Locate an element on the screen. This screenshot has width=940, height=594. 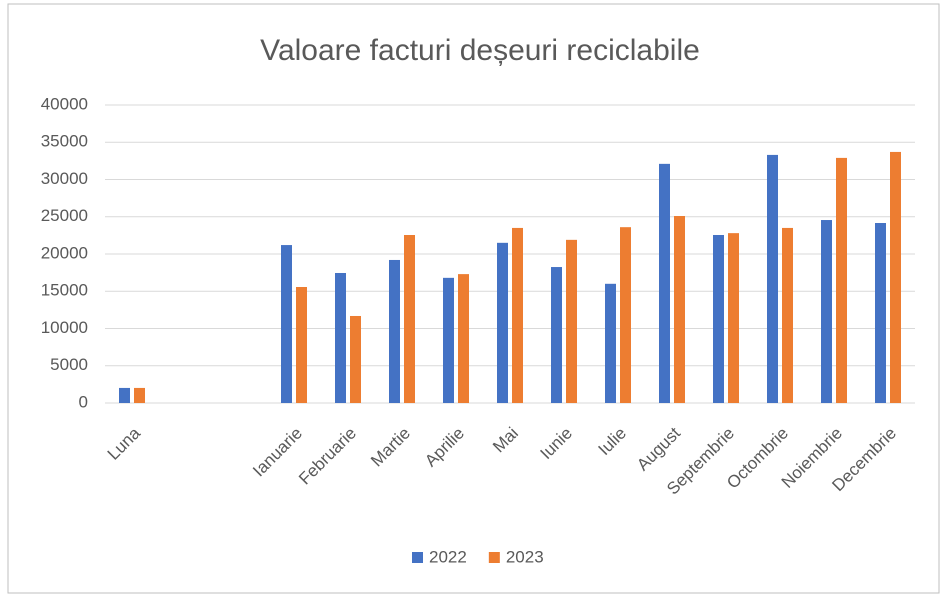
y-tick-label: 10000 is located at coordinates (64, 327).